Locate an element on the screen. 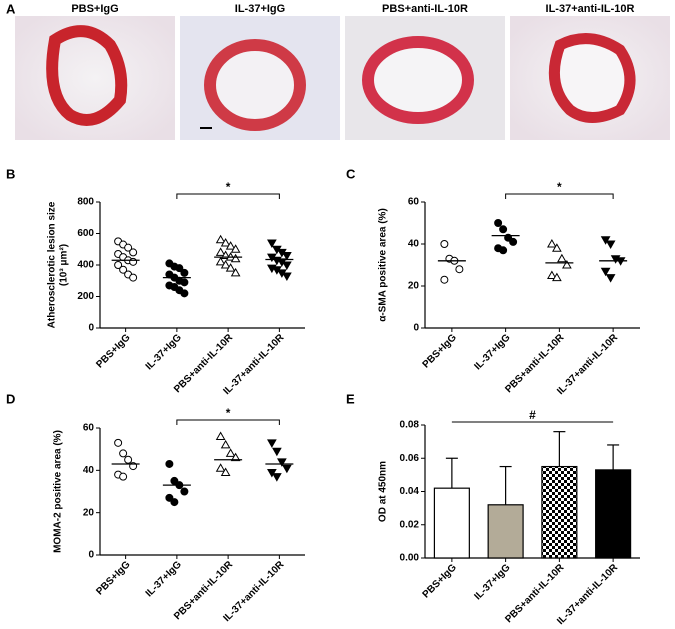 This screenshot has height=629, width=675. image-title: IL-37+anti-IL-10R is located at coordinates (590, 9).